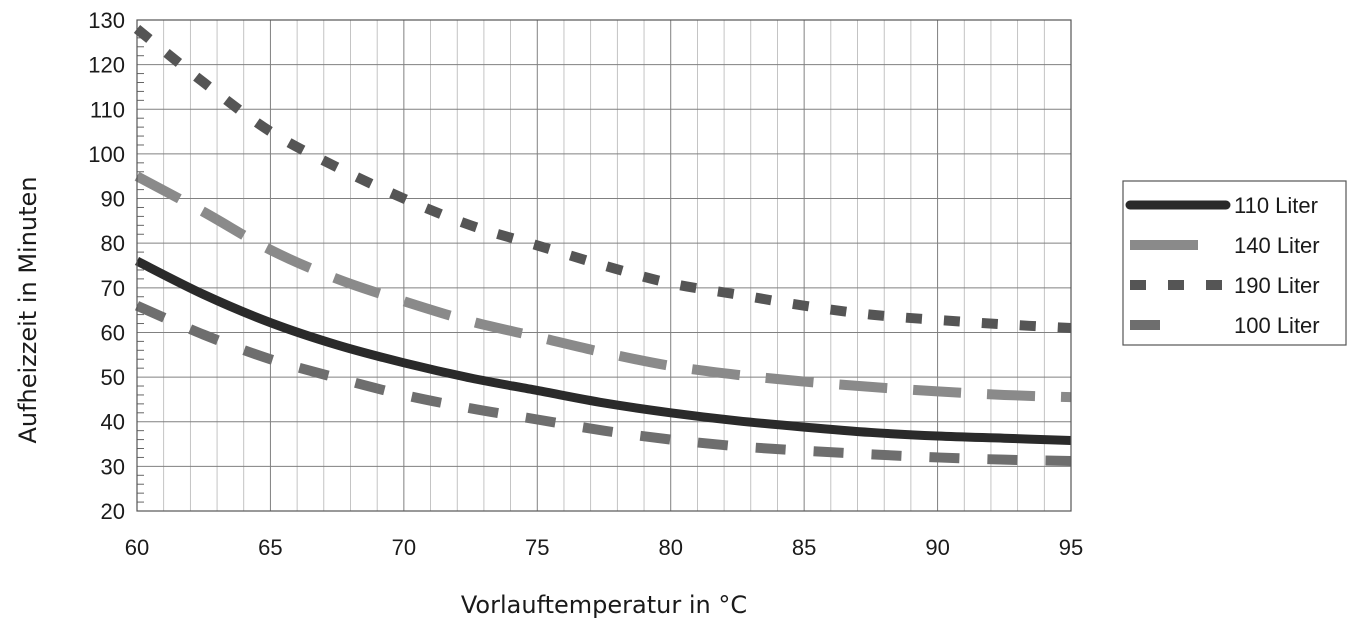 This screenshot has width=1351, height=619. Describe the element at coordinates (113, 511) in the screenshot. I see `y-tick-label: 20` at that location.